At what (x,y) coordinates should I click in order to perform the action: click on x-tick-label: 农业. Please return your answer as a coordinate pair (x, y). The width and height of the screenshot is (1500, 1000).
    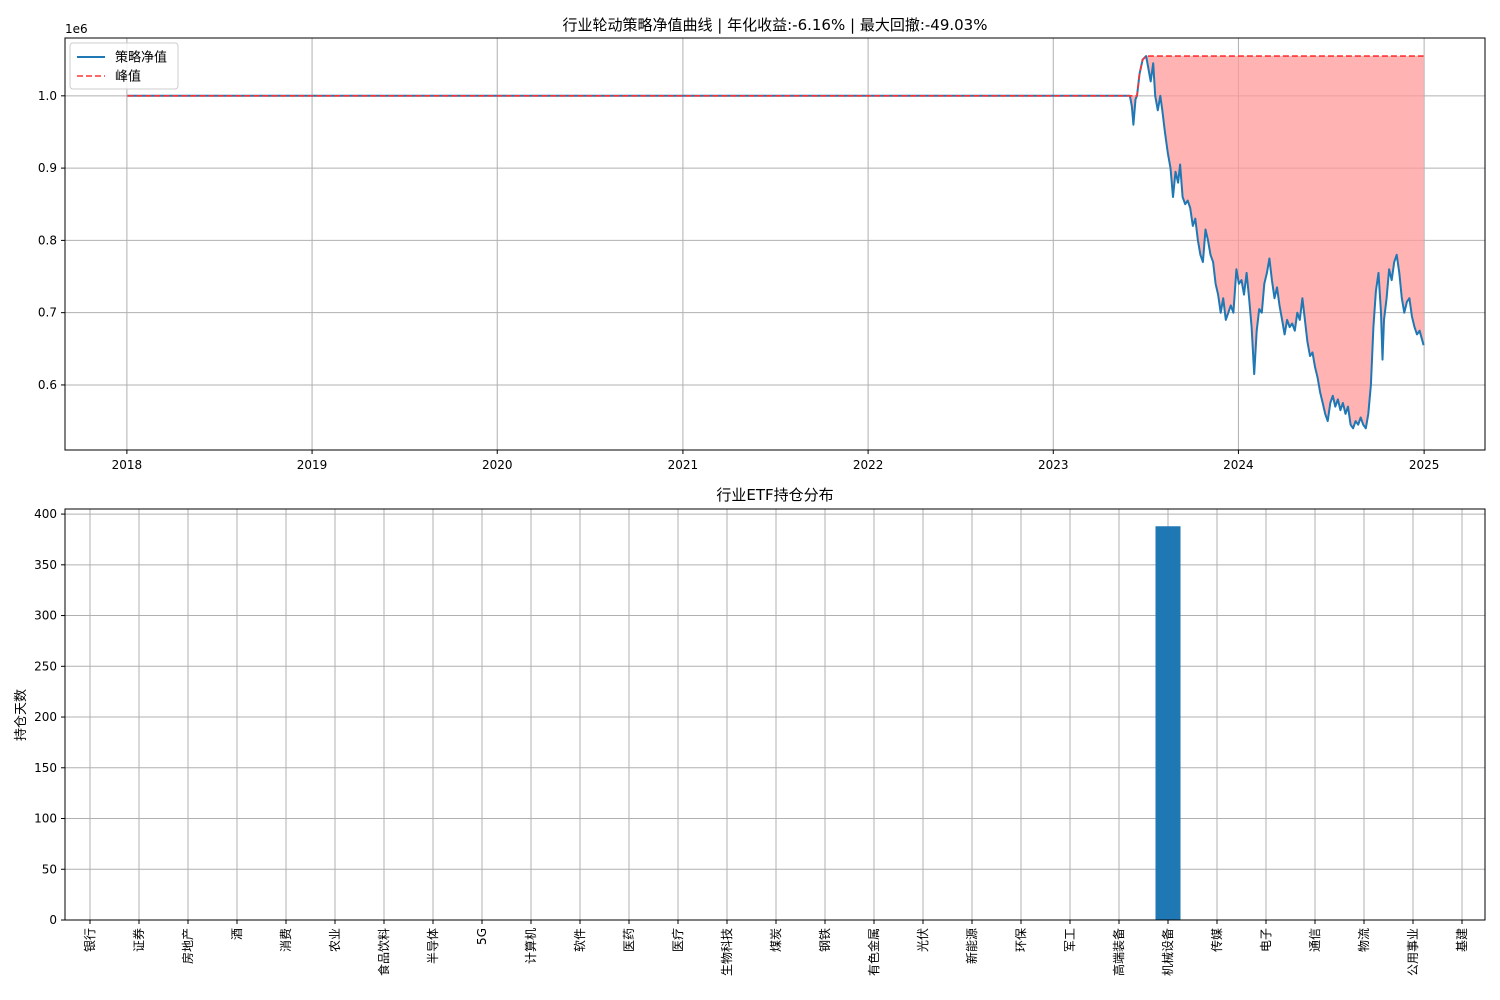
    Looking at the image, I should click on (335, 940).